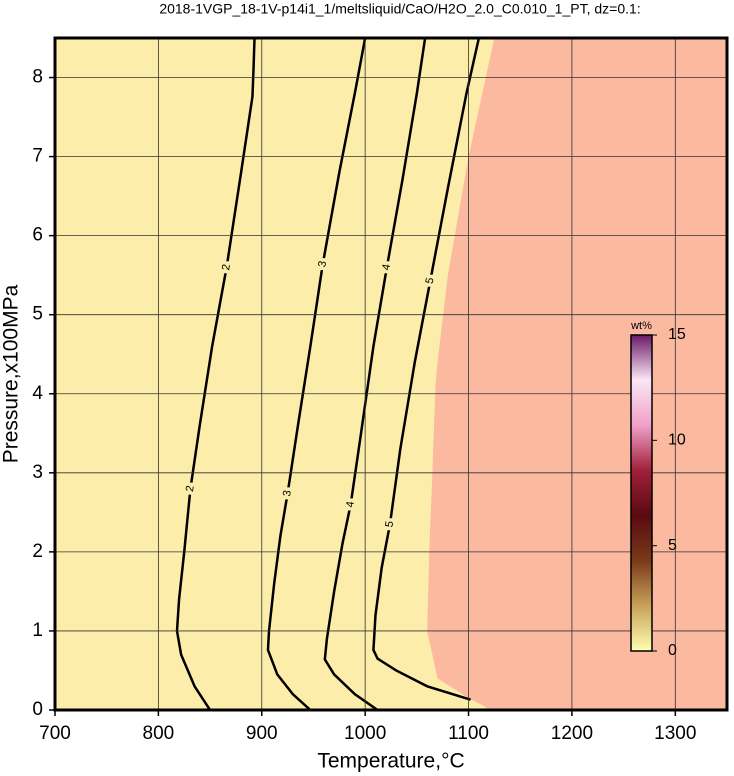  What do you see at coordinates (390, 761) in the screenshot?
I see `x-axis-label: Temperature,°C` at bounding box center [390, 761].